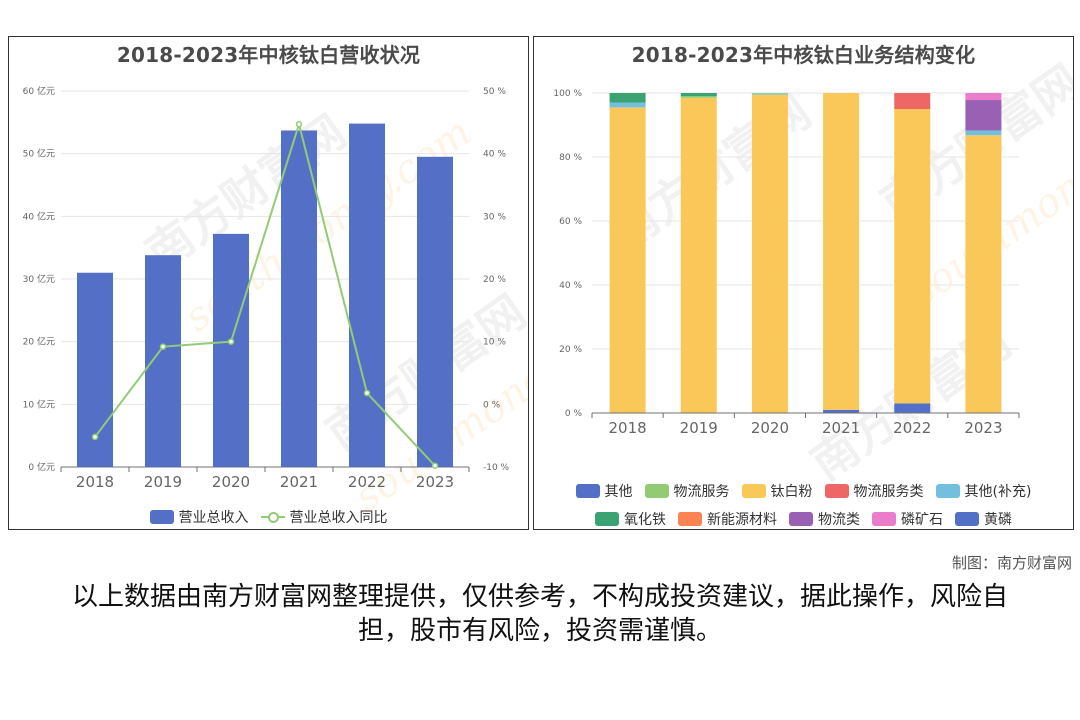 The width and height of the screenshot is (1080, 720). Describe the element at coordinates (604, 491) in the screenshot. I see `legend-item: 其他` at that location.